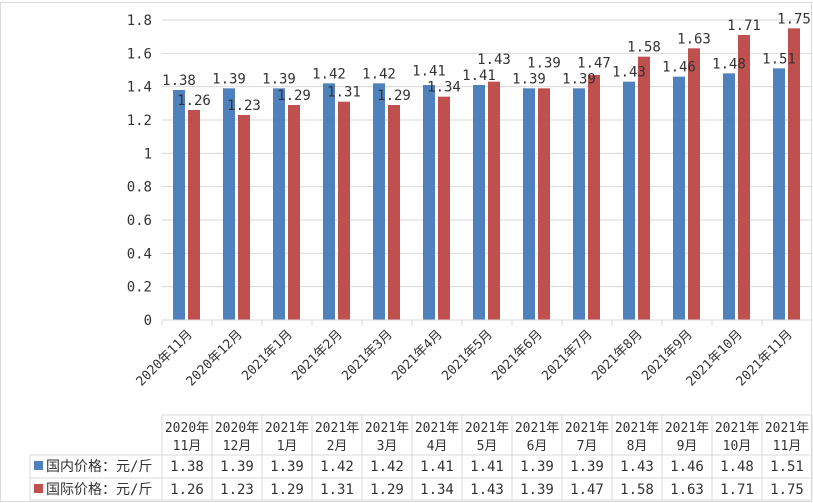 The height and width of the screenshot is (503, 813). What do you see at coordinates (729, 64) in the screenshot?
I see `data-label-domestic: 1.48` at bounding box center [729, 64].